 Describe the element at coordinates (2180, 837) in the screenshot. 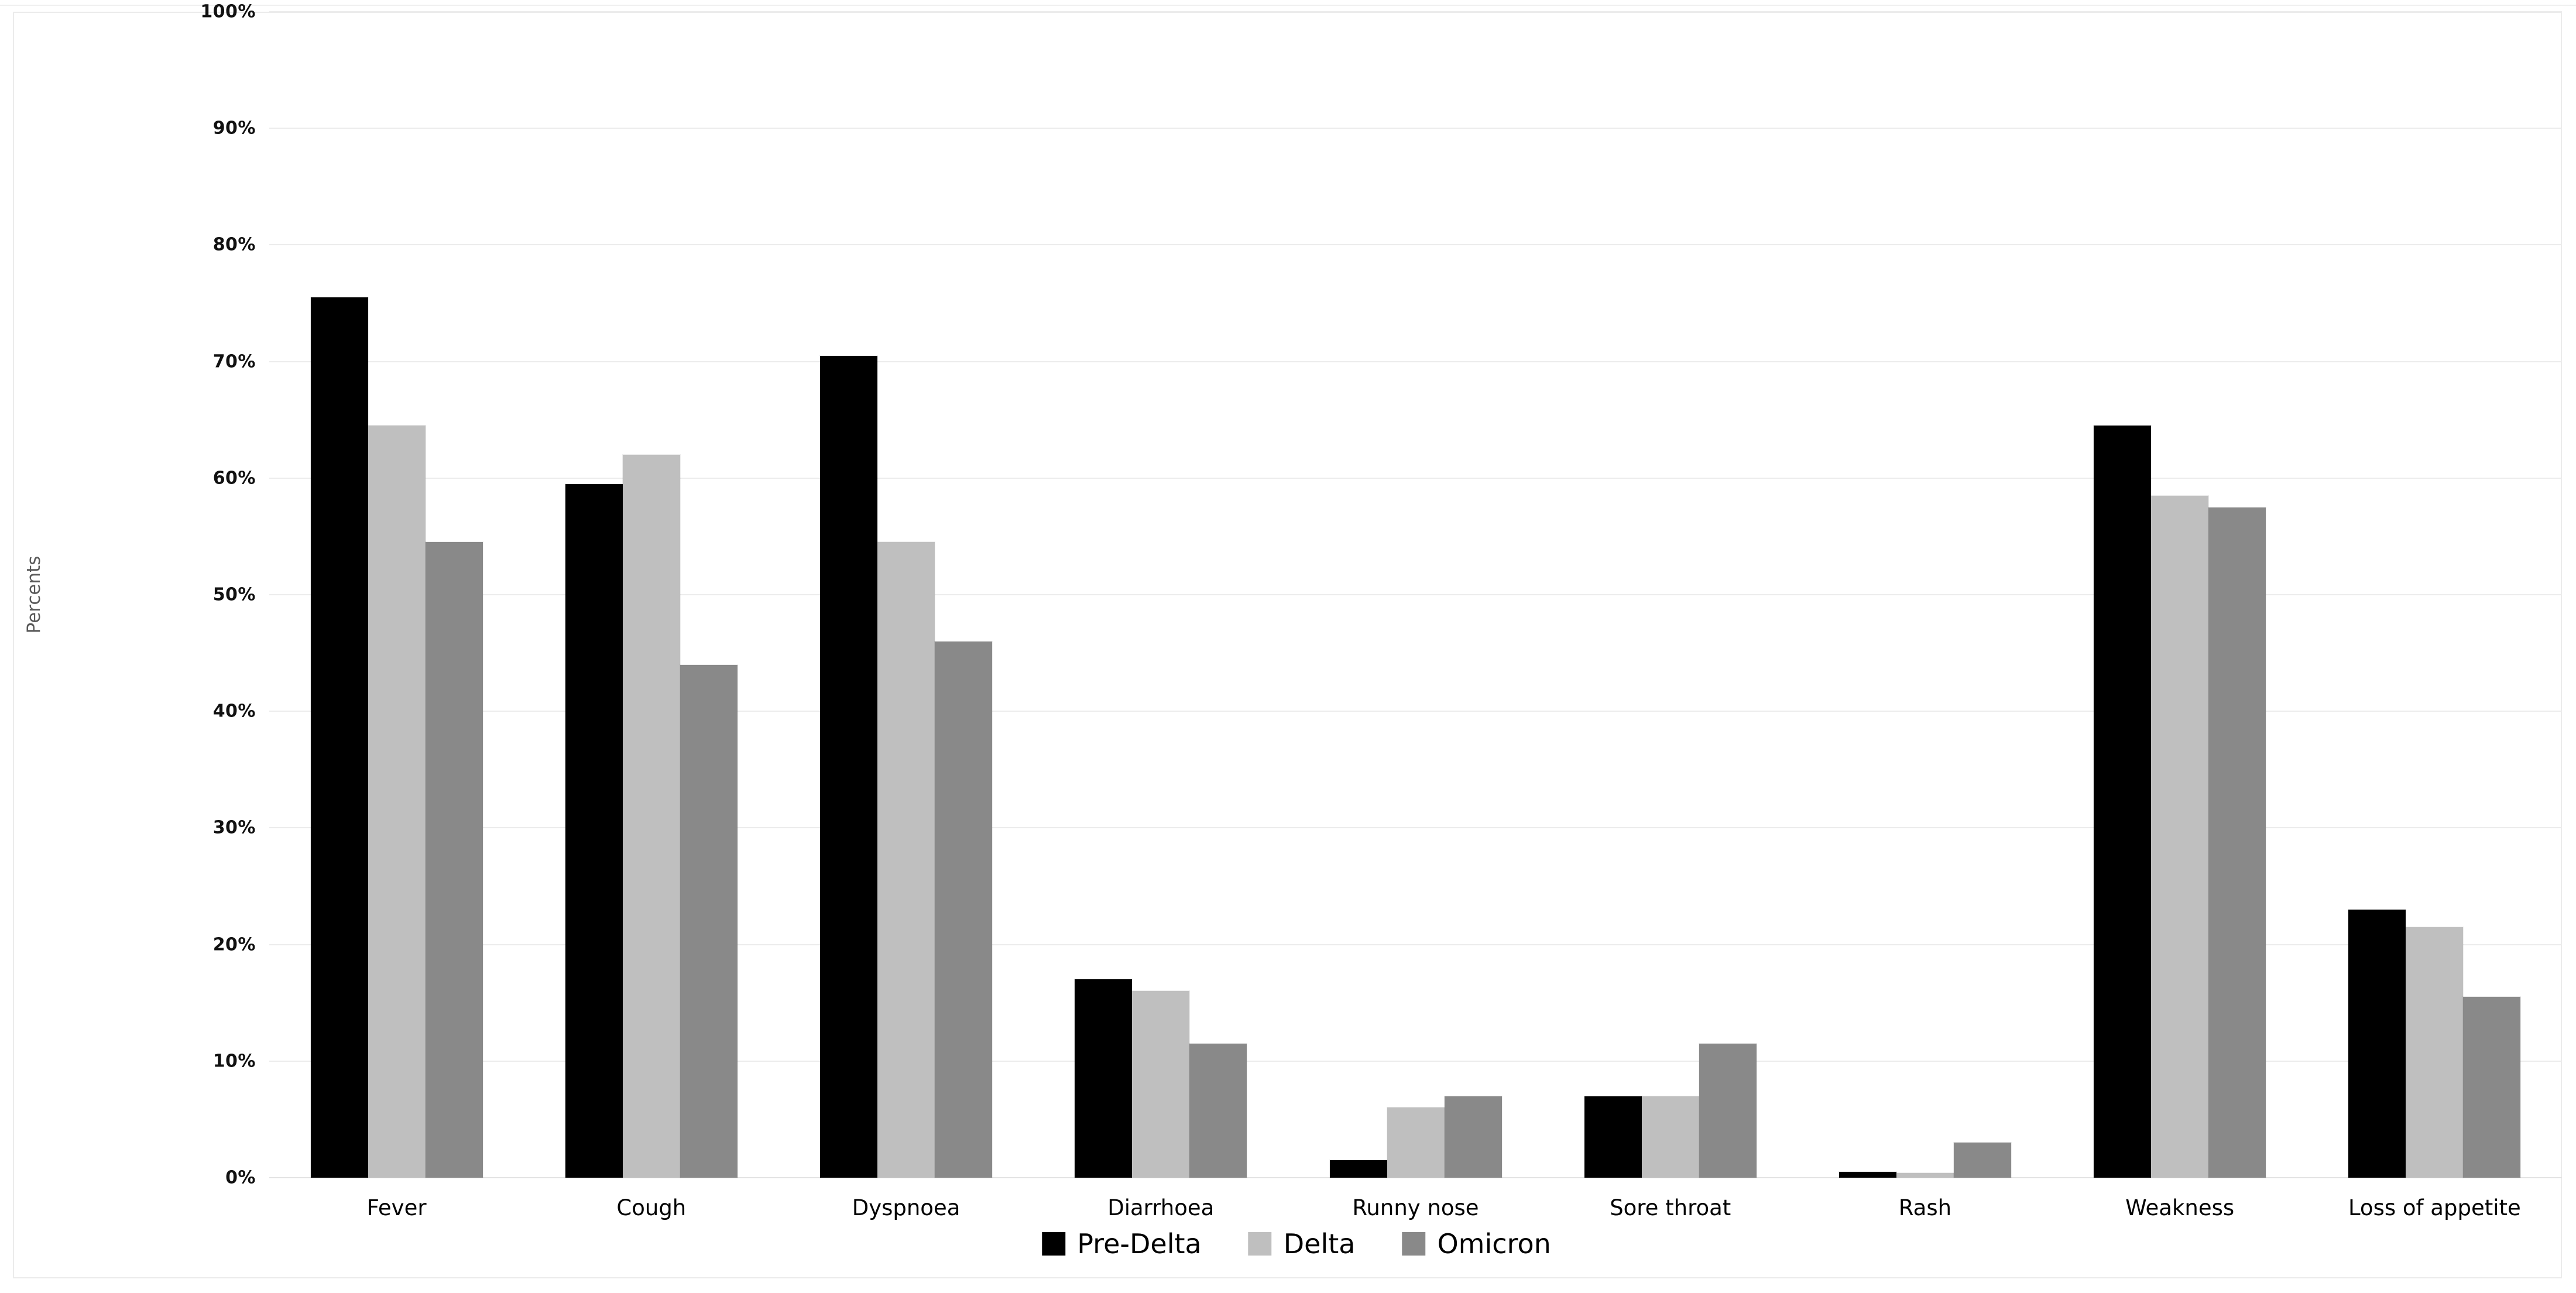

I see `bar-delta-weakness` at that location.